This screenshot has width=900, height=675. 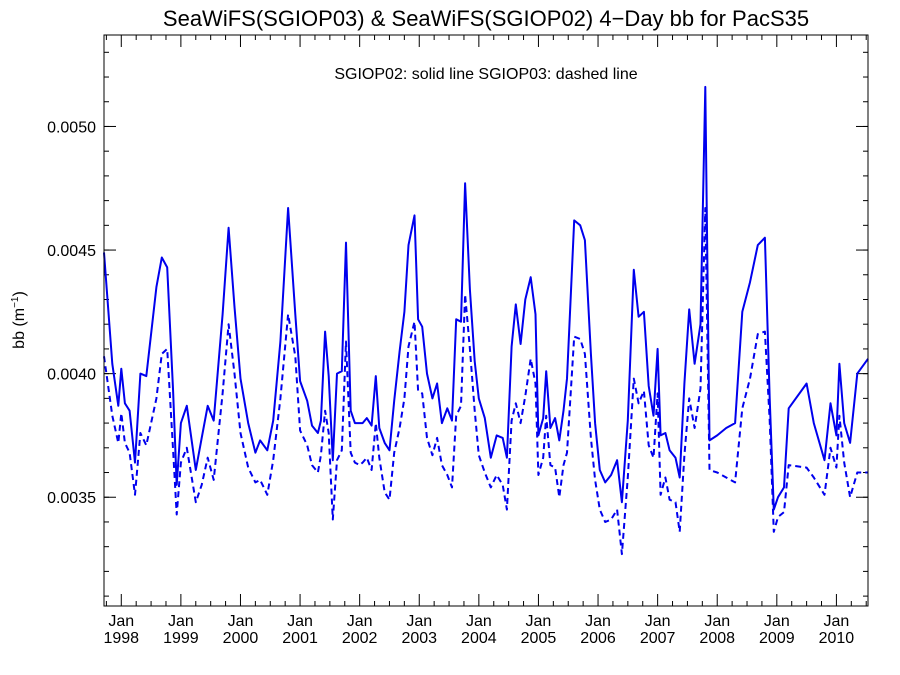 I want to click on x-tick-year-label: 2009, so click(x=777, y=638).